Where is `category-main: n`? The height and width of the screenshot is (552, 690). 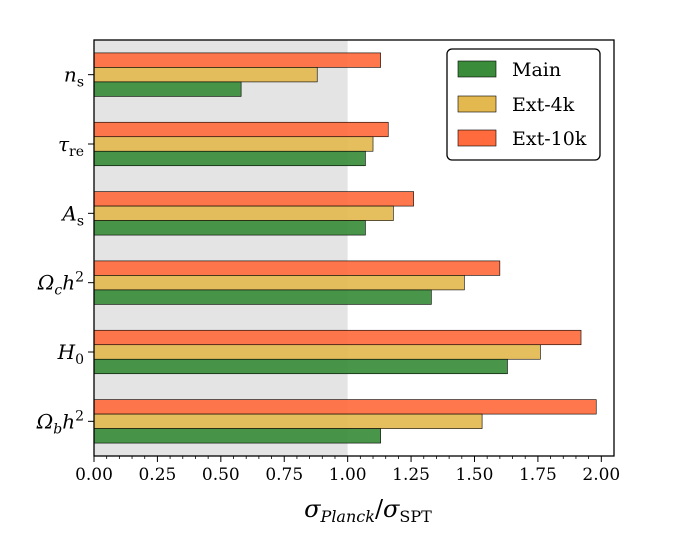 category-main: n is located at coordinates (70, 75).